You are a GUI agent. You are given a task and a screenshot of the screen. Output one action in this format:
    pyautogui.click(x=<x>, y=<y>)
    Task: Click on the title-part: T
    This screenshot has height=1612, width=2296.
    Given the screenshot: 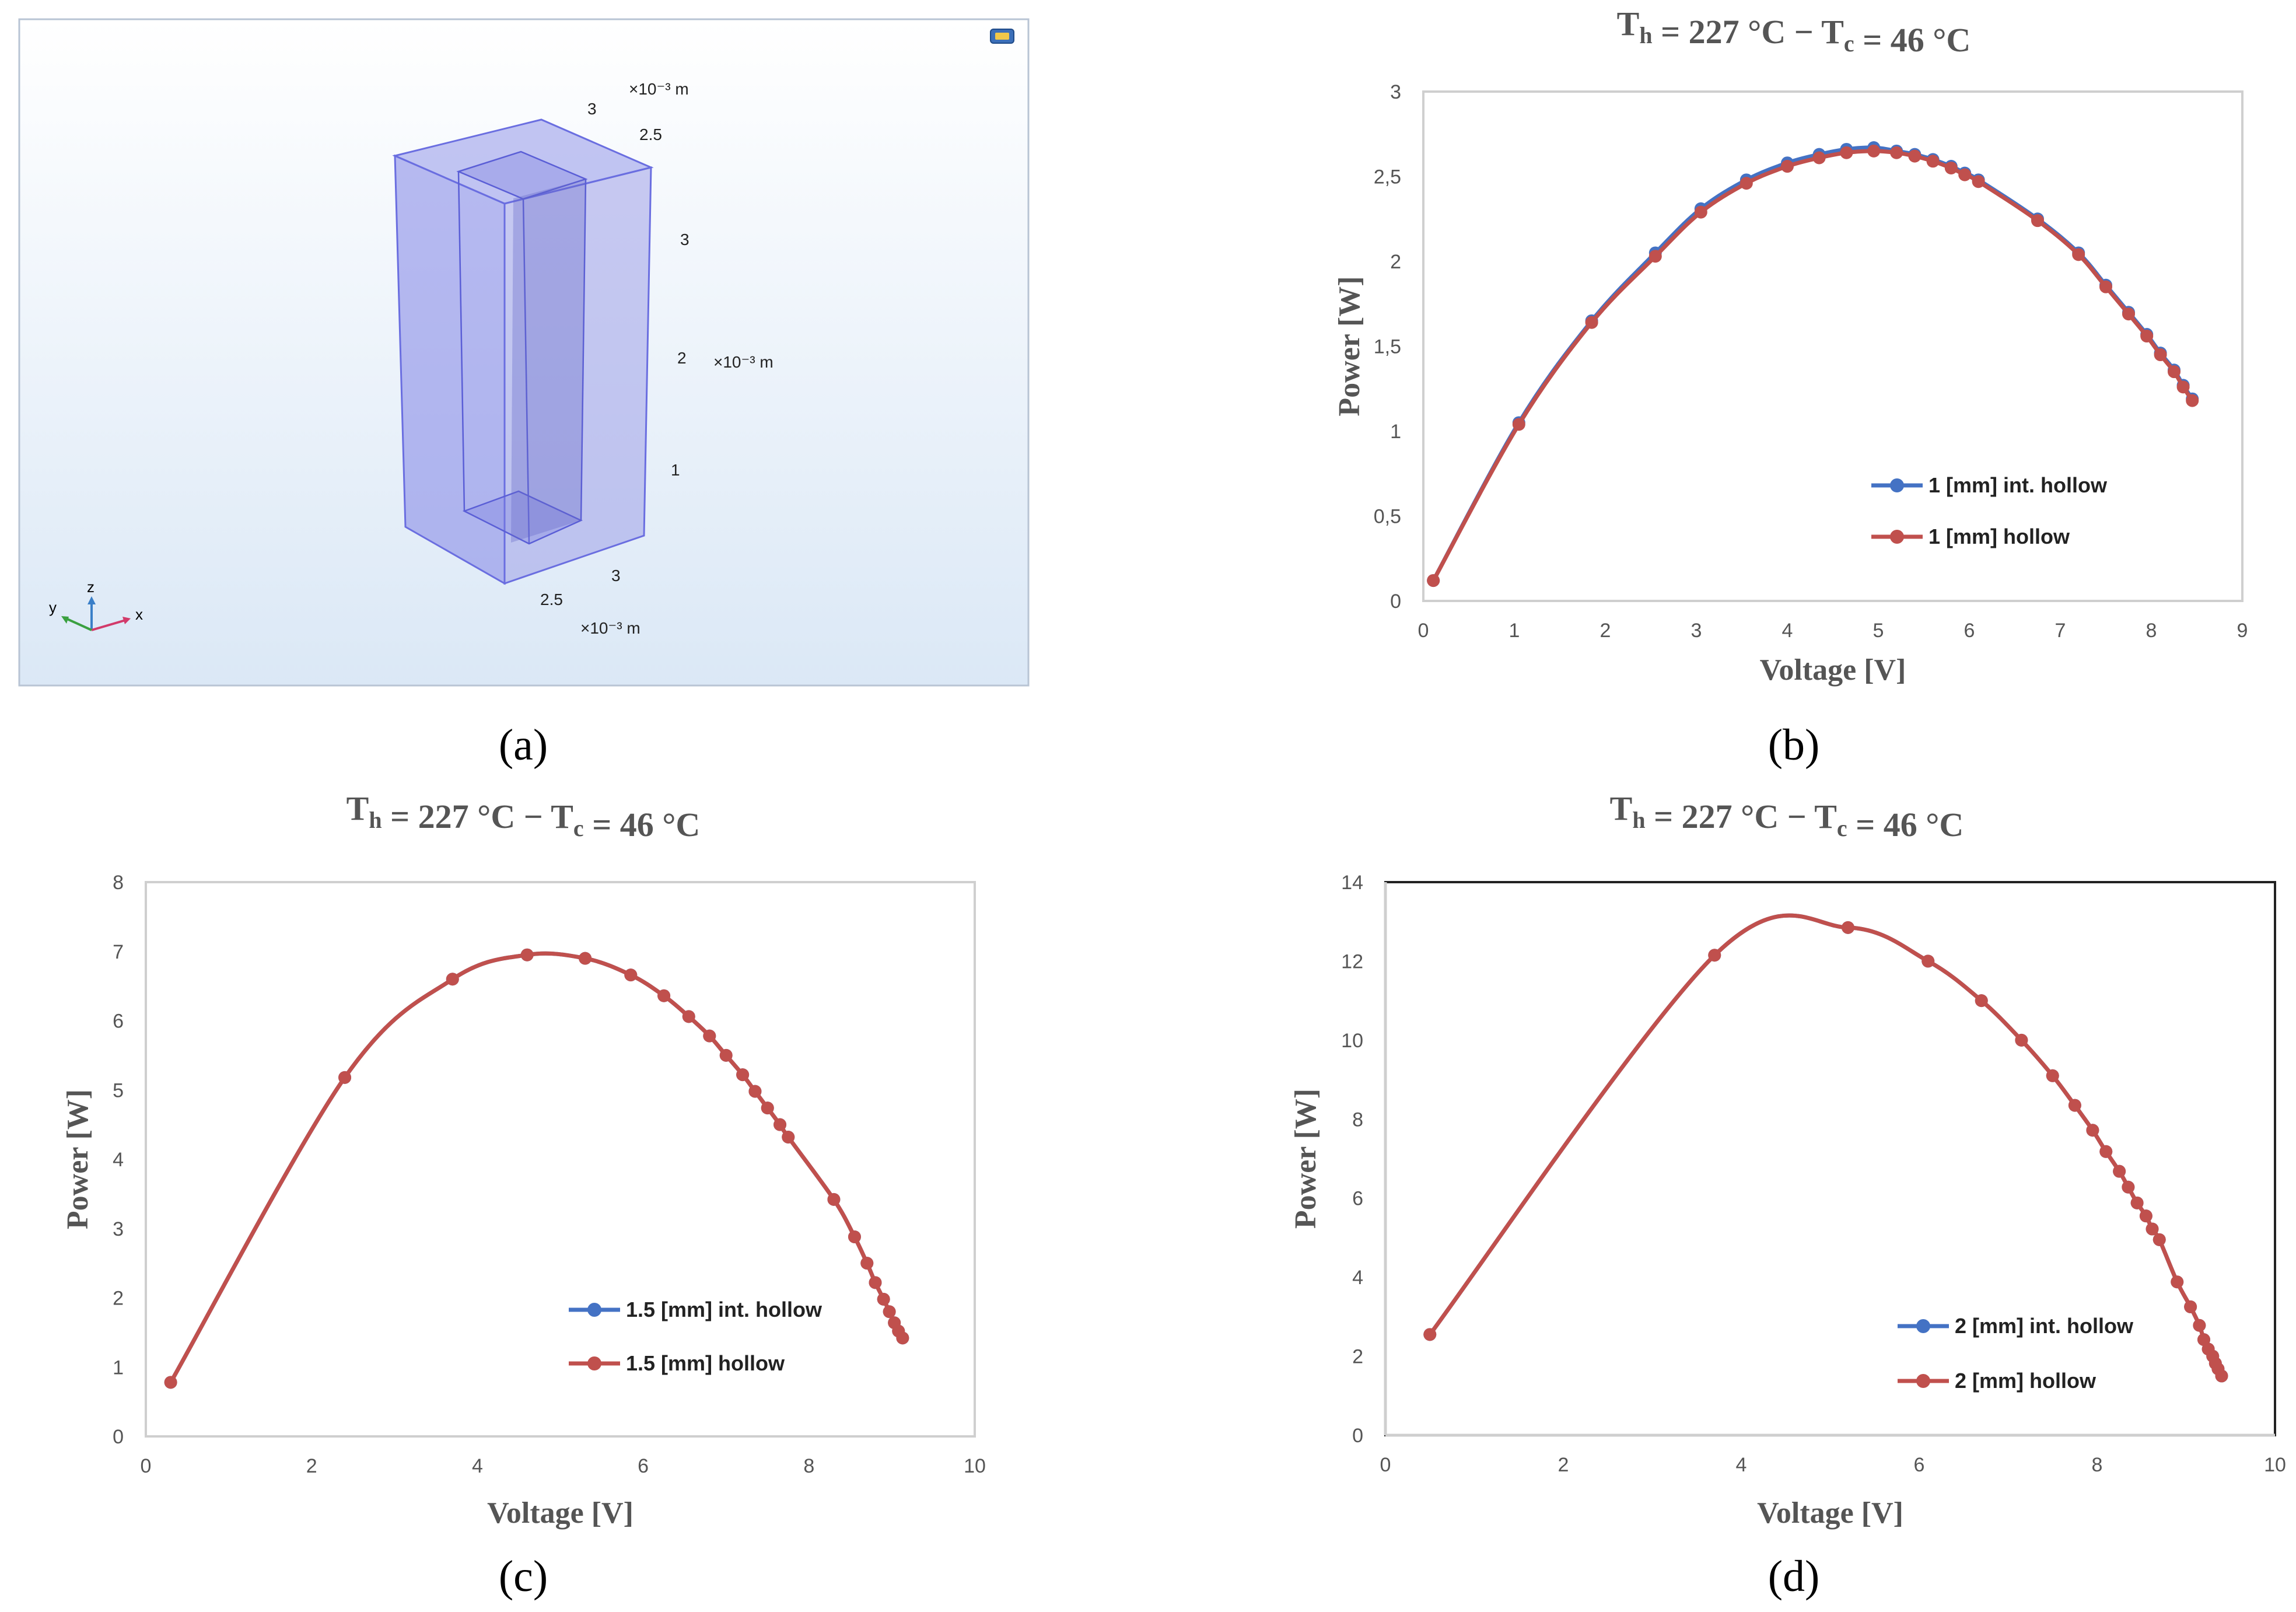 What is the action you would take?
    pyautogui.click(x=562, y=817)
    